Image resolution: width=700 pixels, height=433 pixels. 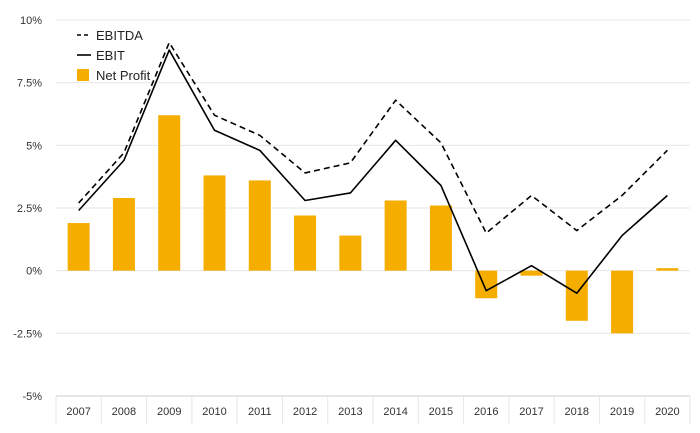 What do you see at coordinates (305, 412) in the screenshot?
I see `x-tick-label: 2012` at bounding box center [305, 412].